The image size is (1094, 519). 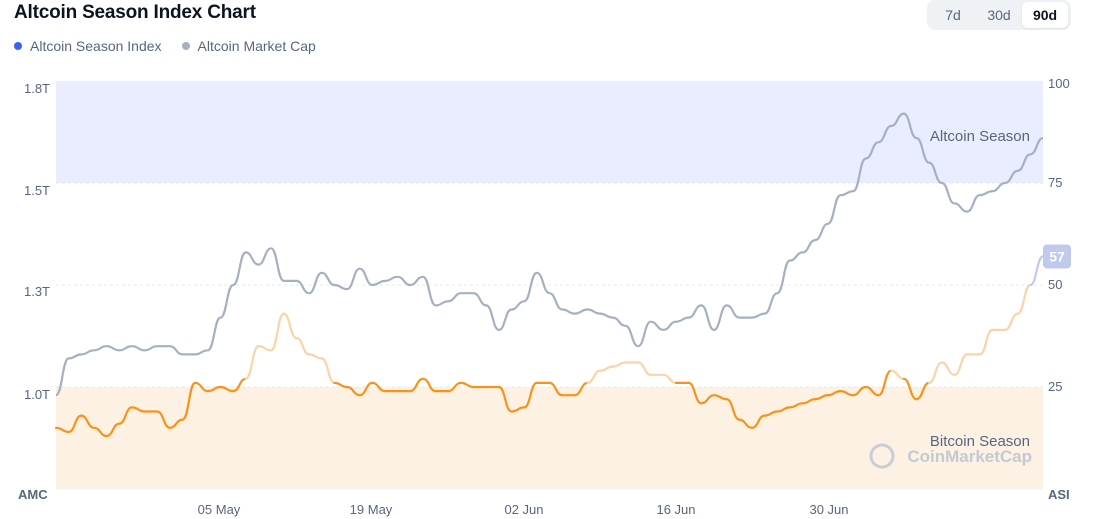 I want to click on right-axis-label: ASI, so click(x=1059, y=494).